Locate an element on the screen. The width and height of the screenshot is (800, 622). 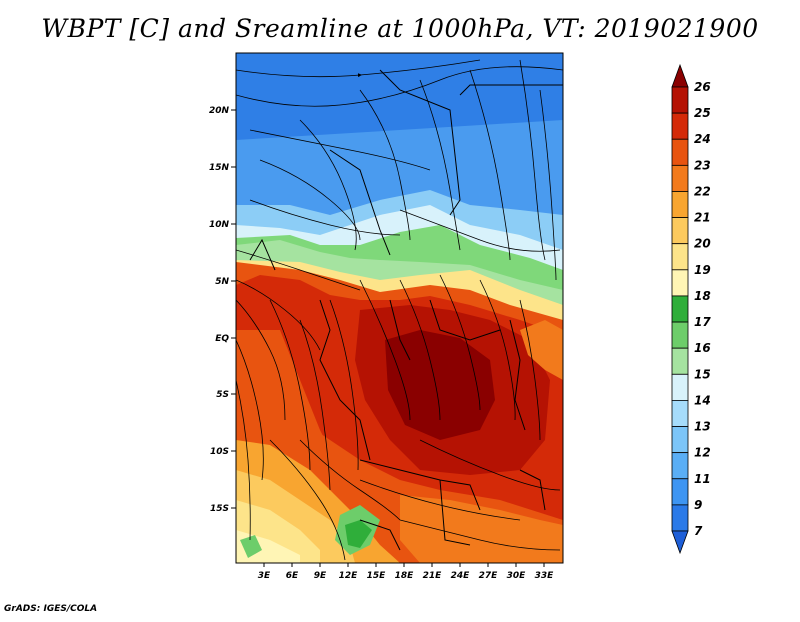
lon-tick: 27E is located at coordinates (489, 576).